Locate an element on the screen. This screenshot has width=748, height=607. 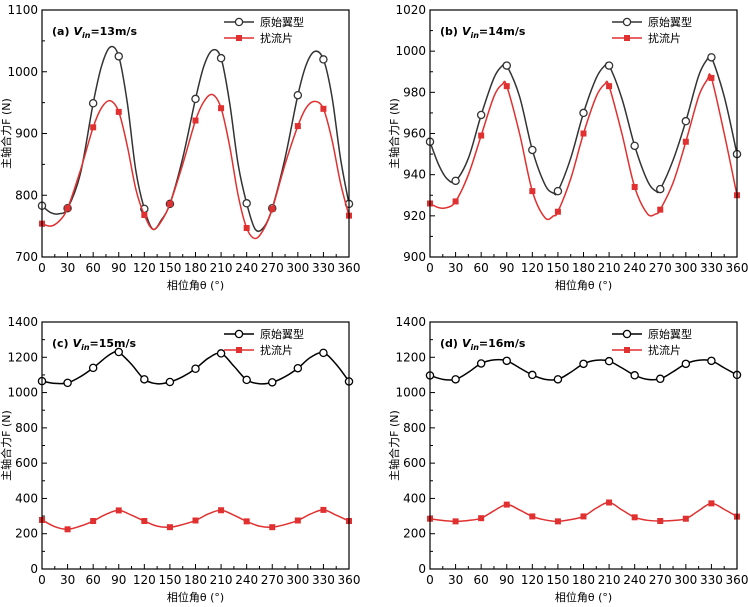
panel-speed: =15m/s is located at coordinates (113, 343).